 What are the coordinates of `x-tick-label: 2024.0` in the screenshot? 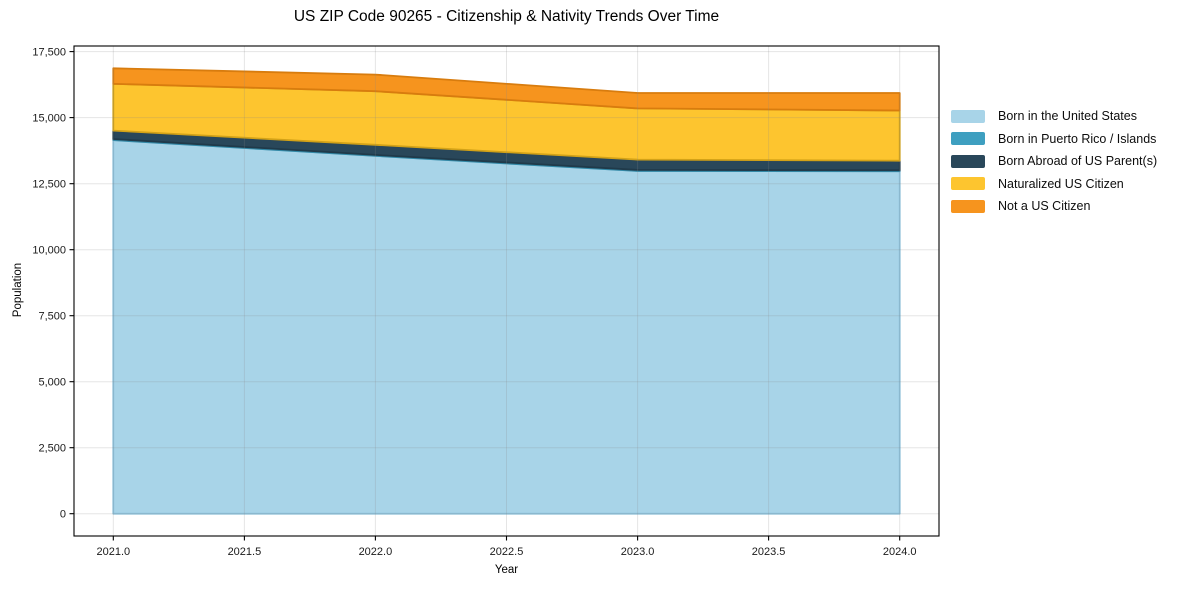 It's located at (900, 552).